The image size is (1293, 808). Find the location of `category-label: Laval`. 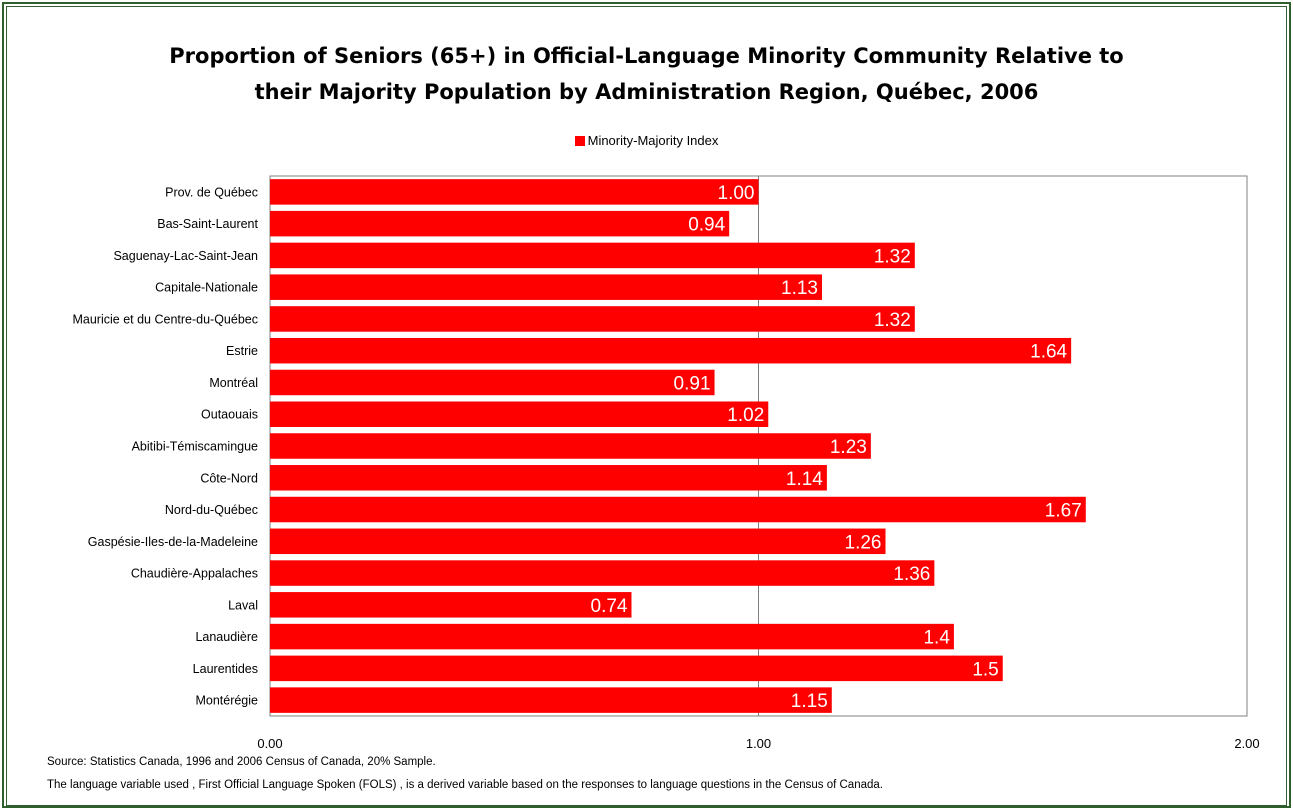

category-label: Laval is located at coordinates (243, 605).